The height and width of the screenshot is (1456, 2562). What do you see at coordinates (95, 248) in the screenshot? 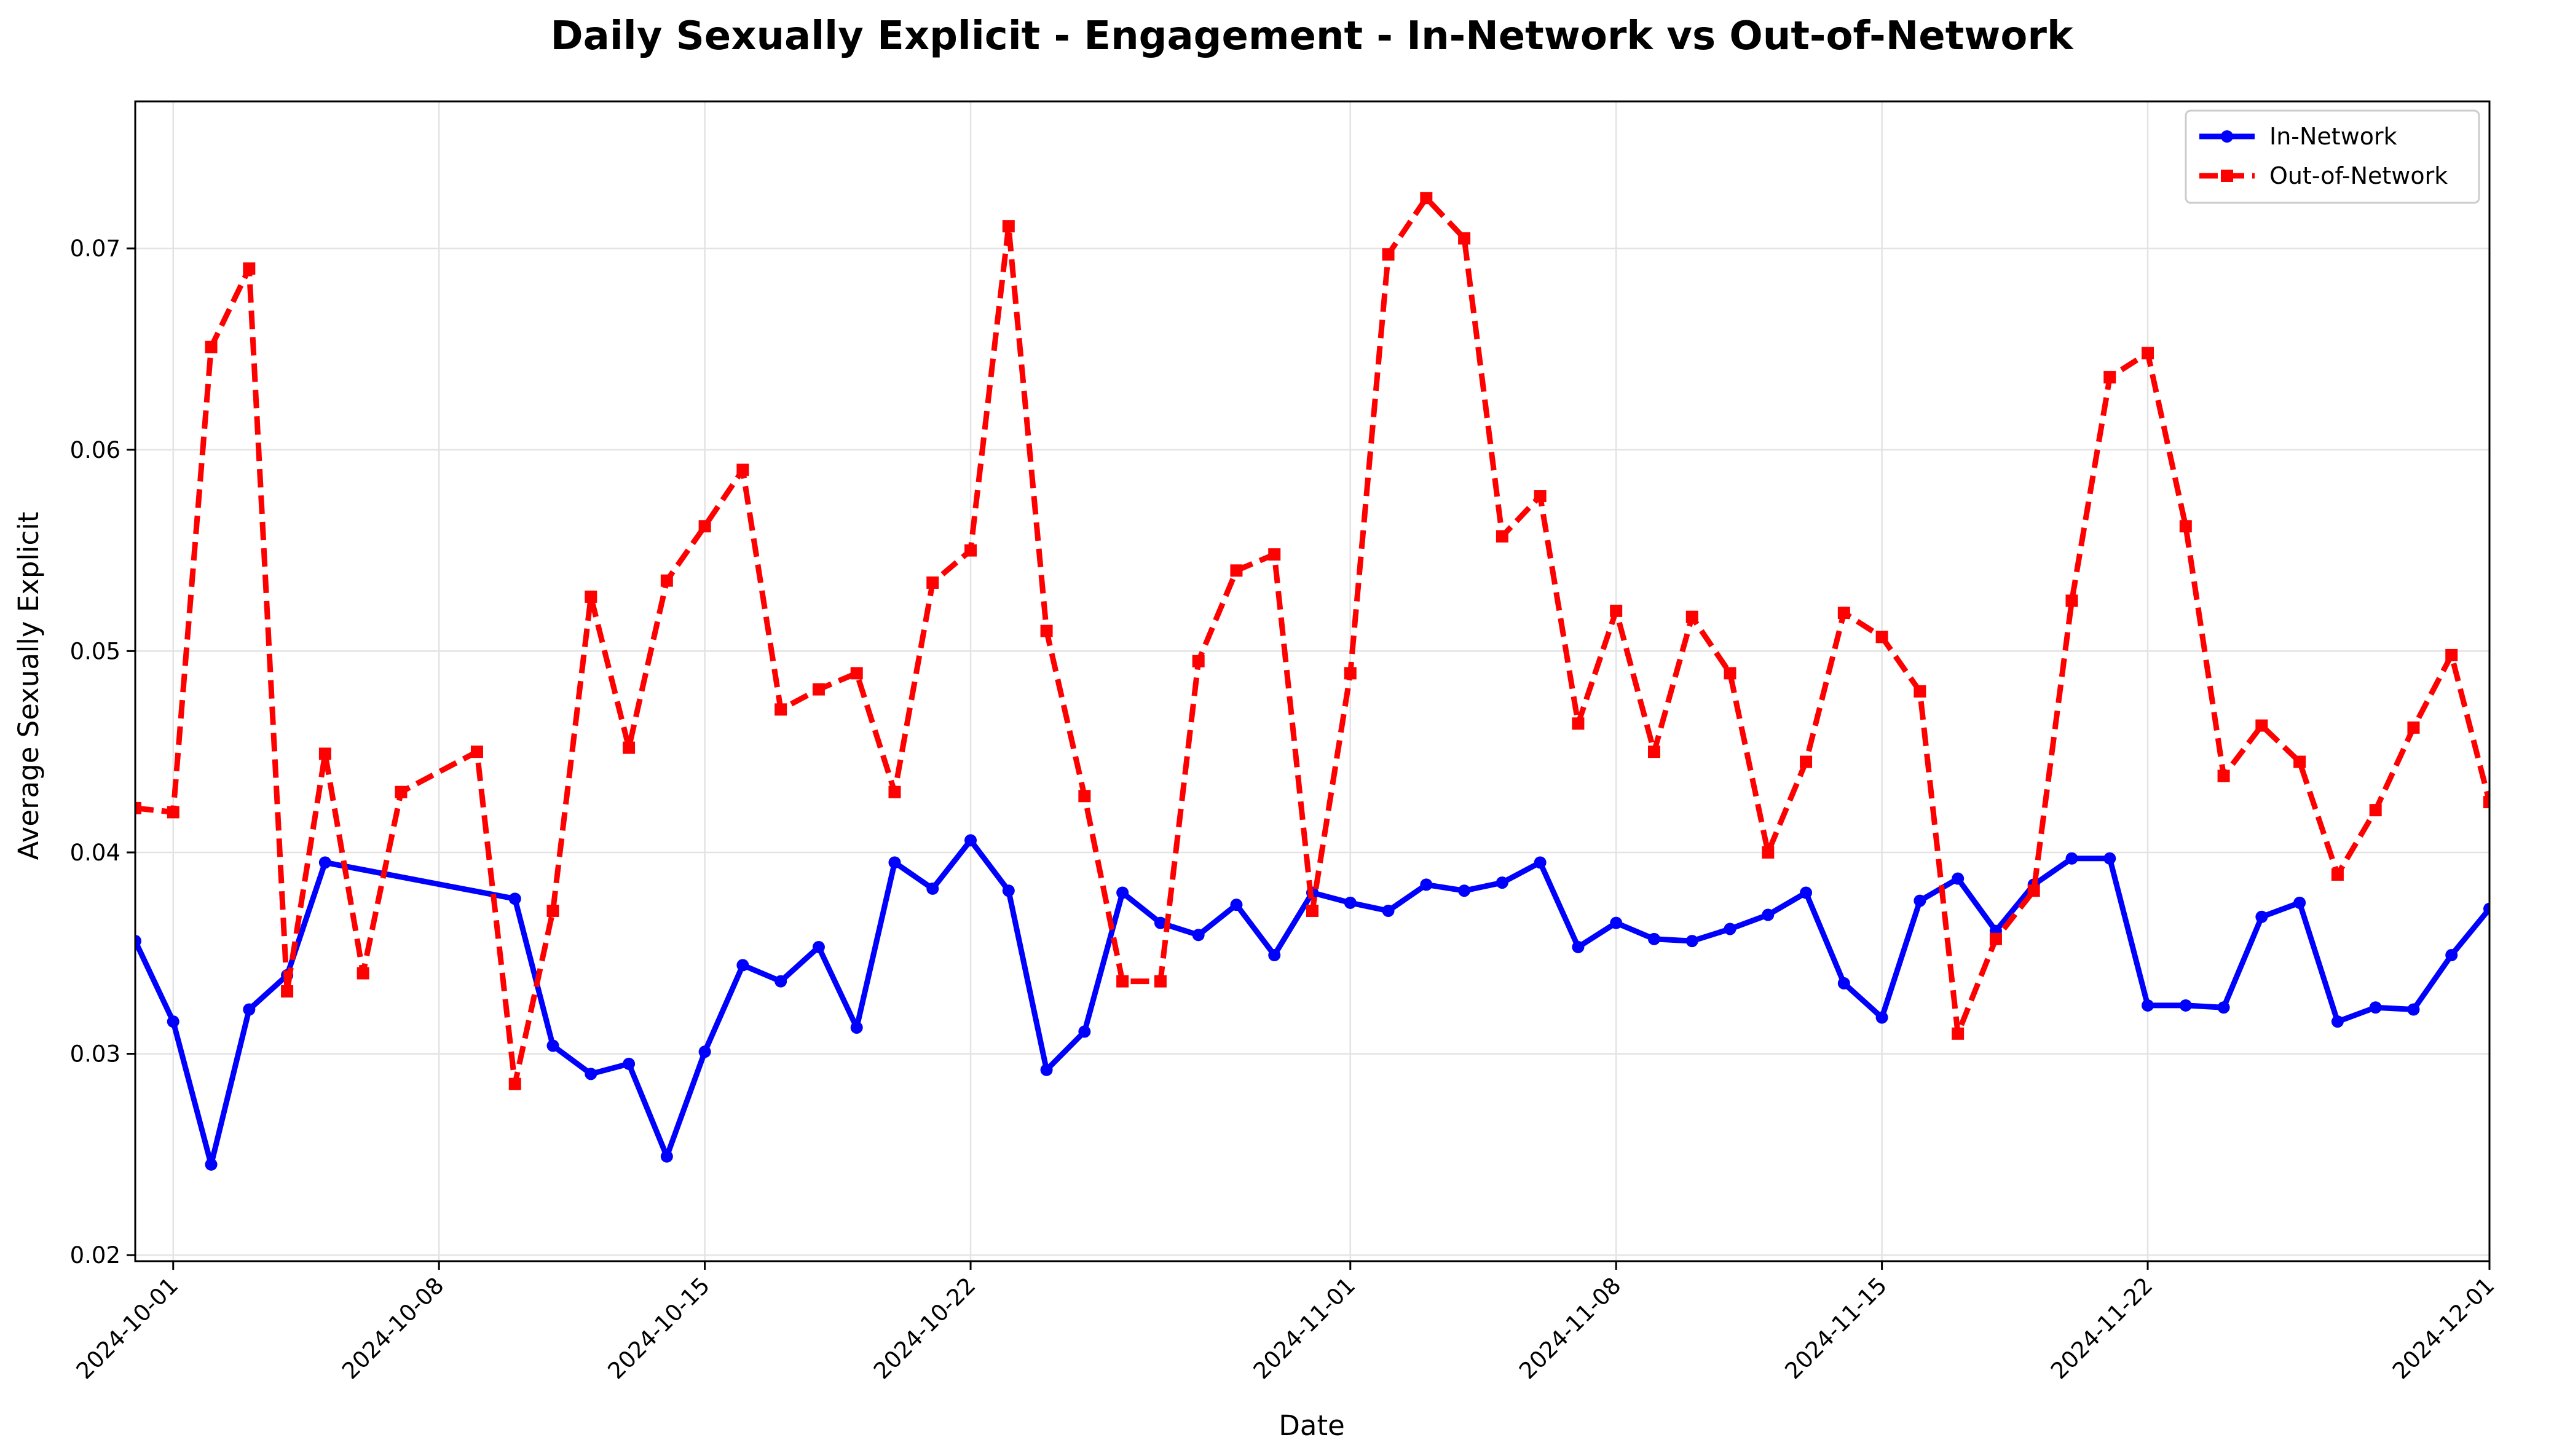
I see `y-tick-label: 0.07` at bounding box center [95, 248].